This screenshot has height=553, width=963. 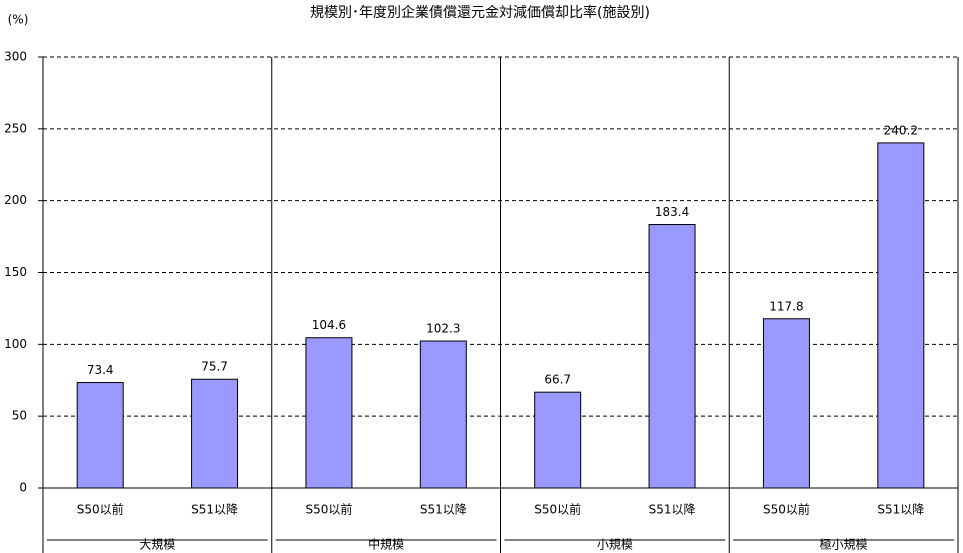 What do you see at coordinates (672, 212) in the screenshot?
I see `data-label: 183.4` at bounding box center [672, 212].